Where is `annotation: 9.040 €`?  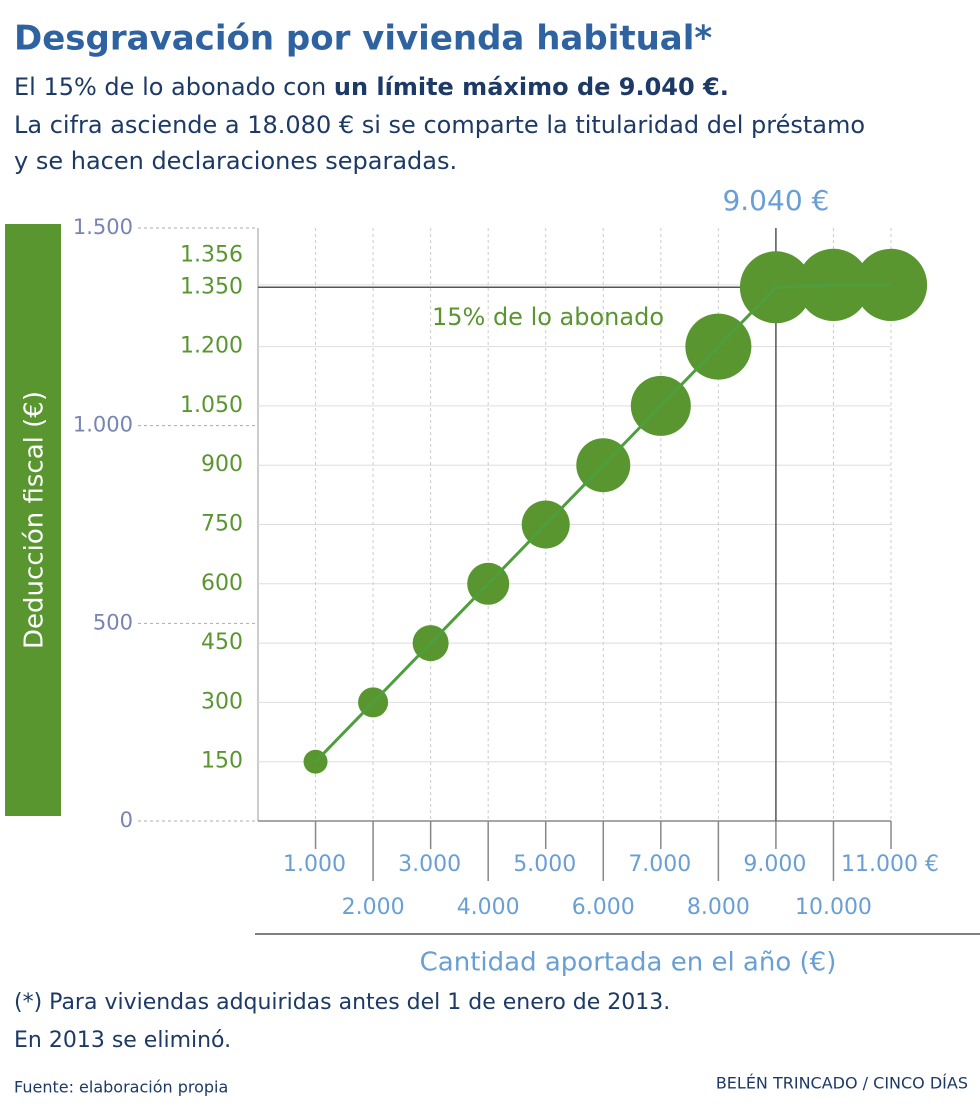
annotation: 9.040 € is located at coordinates (775, 200).